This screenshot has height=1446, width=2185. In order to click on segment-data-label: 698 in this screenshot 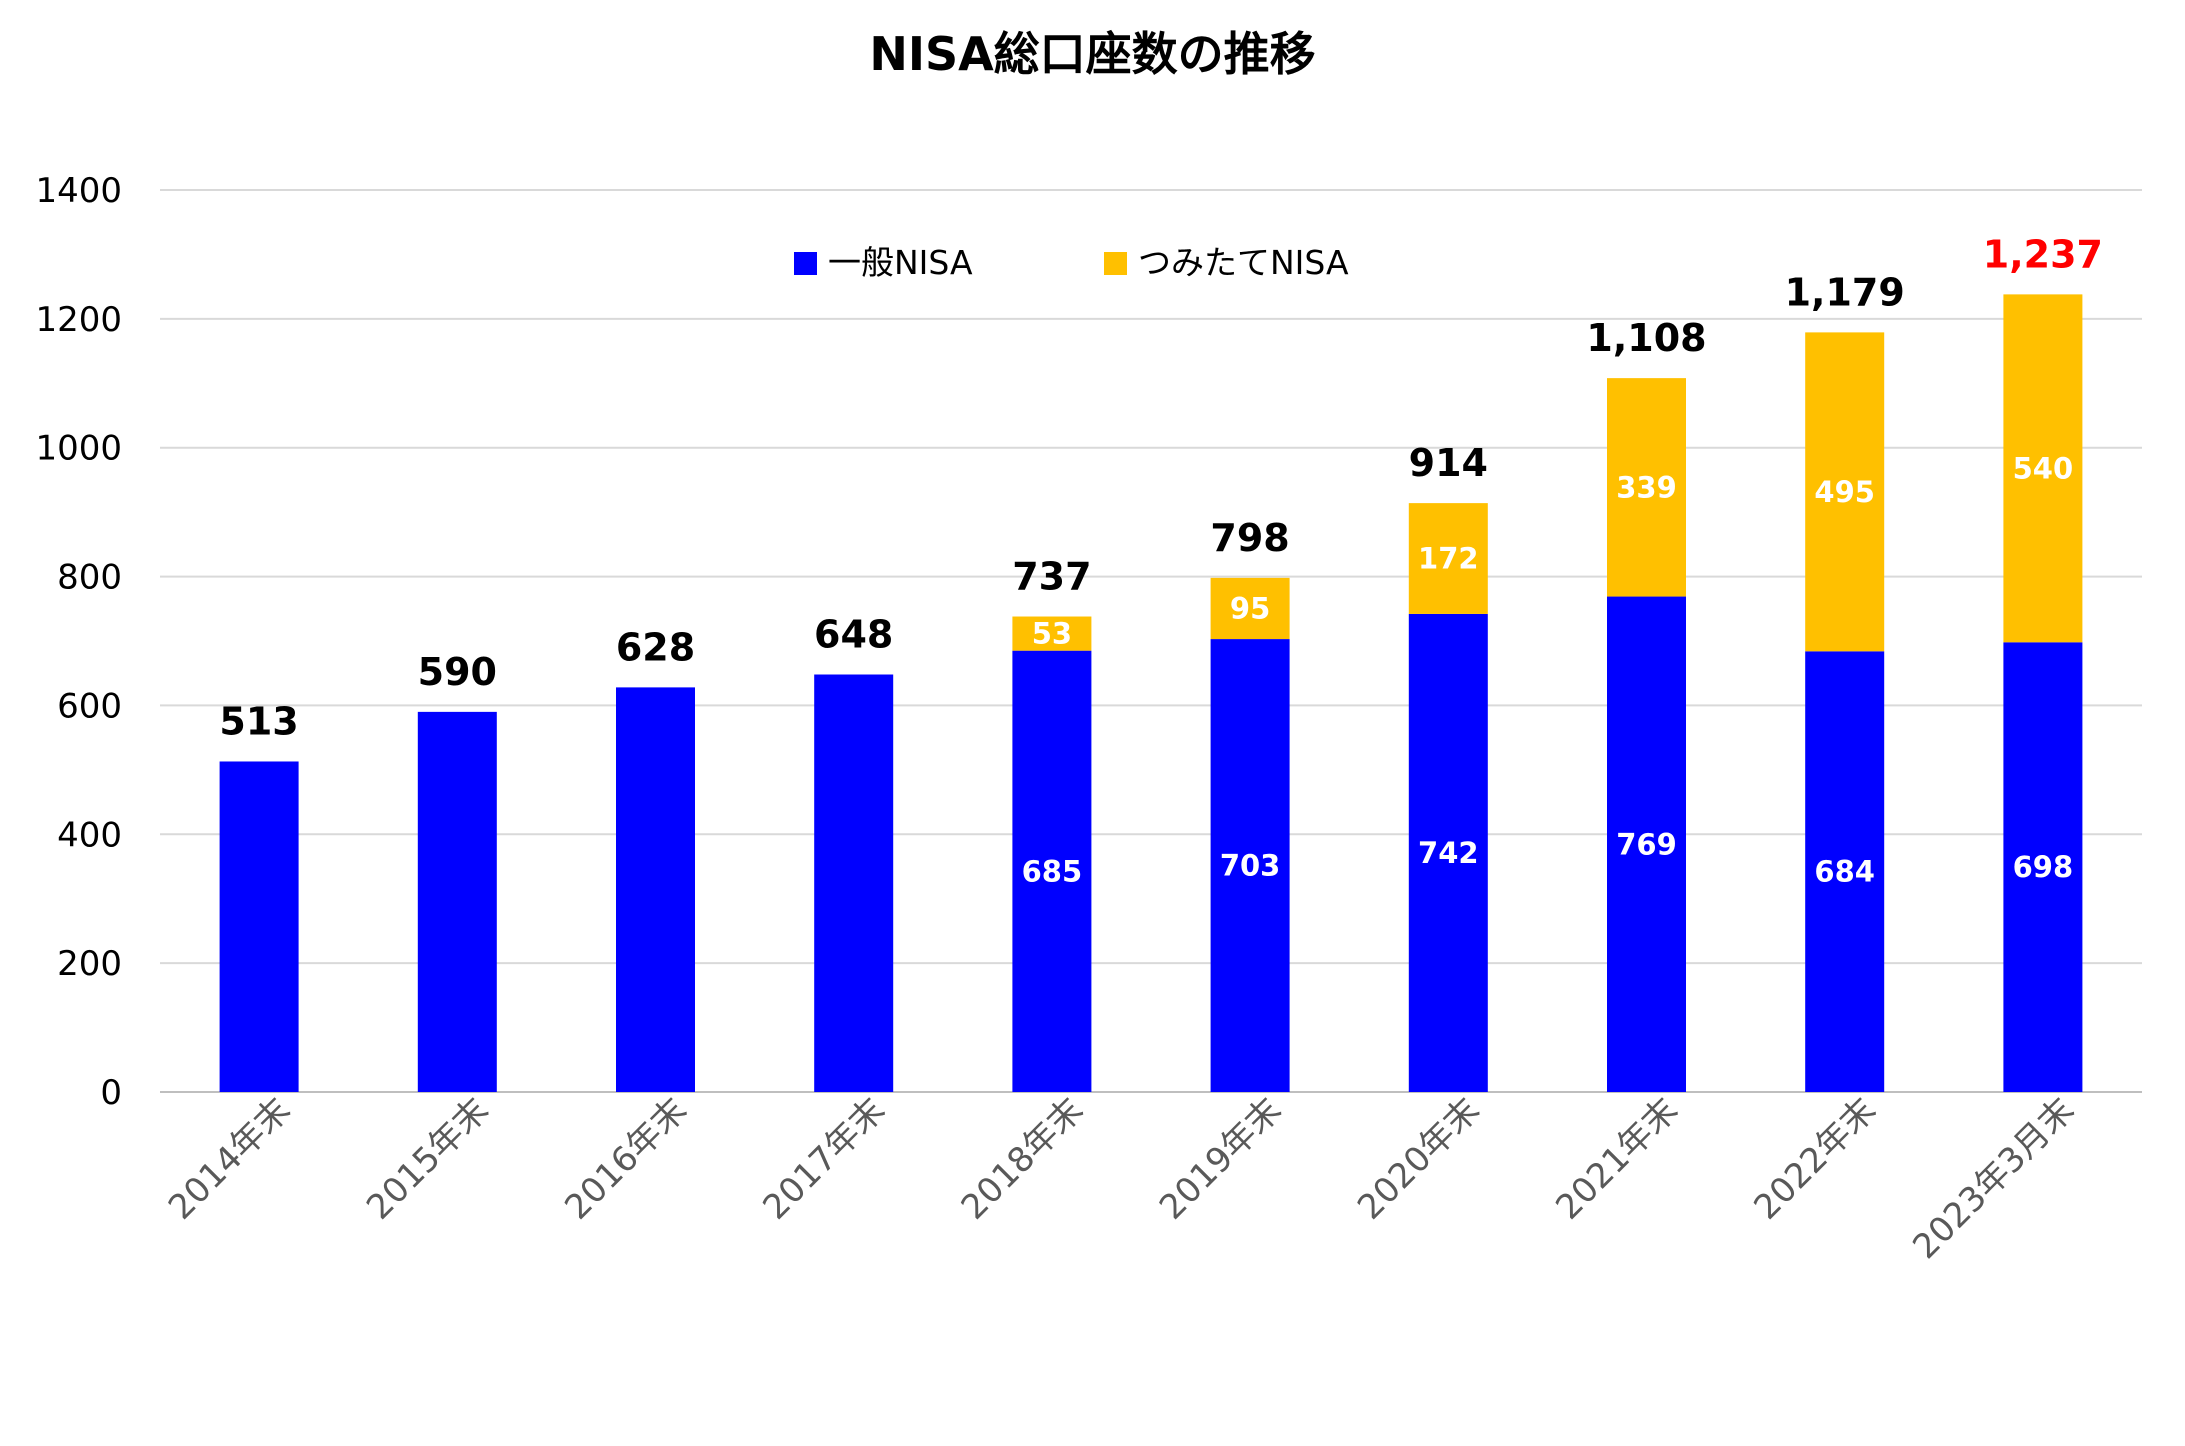, I will do `click(2043, 867)`.